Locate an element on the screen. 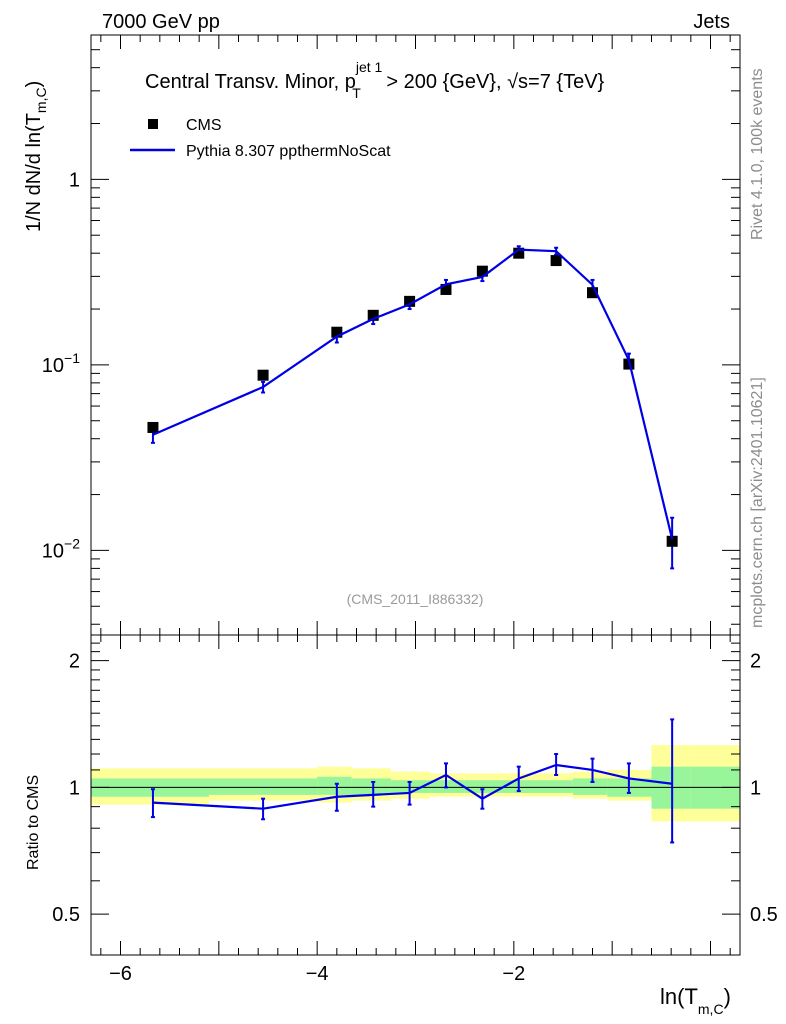 This screenshot has width=786, height=1024. ratio-series is located at coordinates (412, 781).